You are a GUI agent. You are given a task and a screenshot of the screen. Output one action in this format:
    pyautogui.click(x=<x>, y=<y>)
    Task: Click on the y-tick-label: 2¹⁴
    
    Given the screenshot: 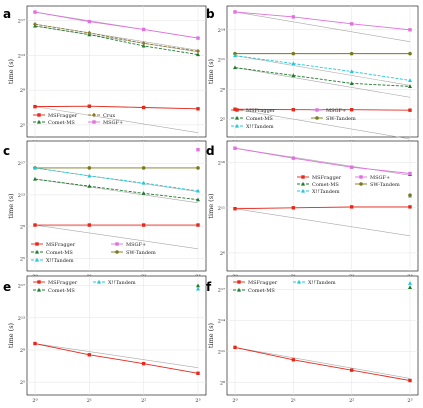 What is the action you would take?
    pyautogui.click(x=221, y=31)
    